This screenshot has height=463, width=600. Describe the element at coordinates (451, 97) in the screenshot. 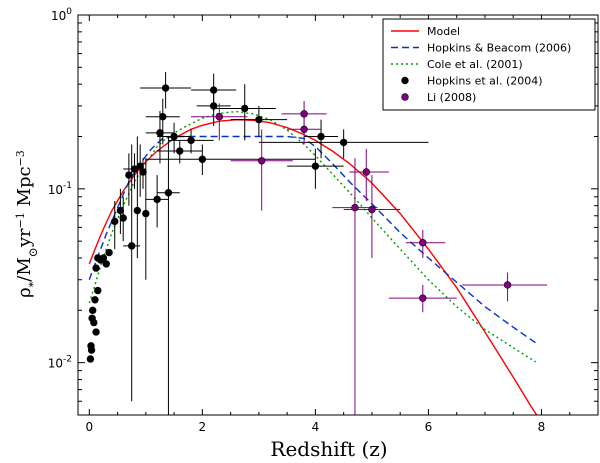

I see `legend-label-li-2008: Li (2008)` at that location.